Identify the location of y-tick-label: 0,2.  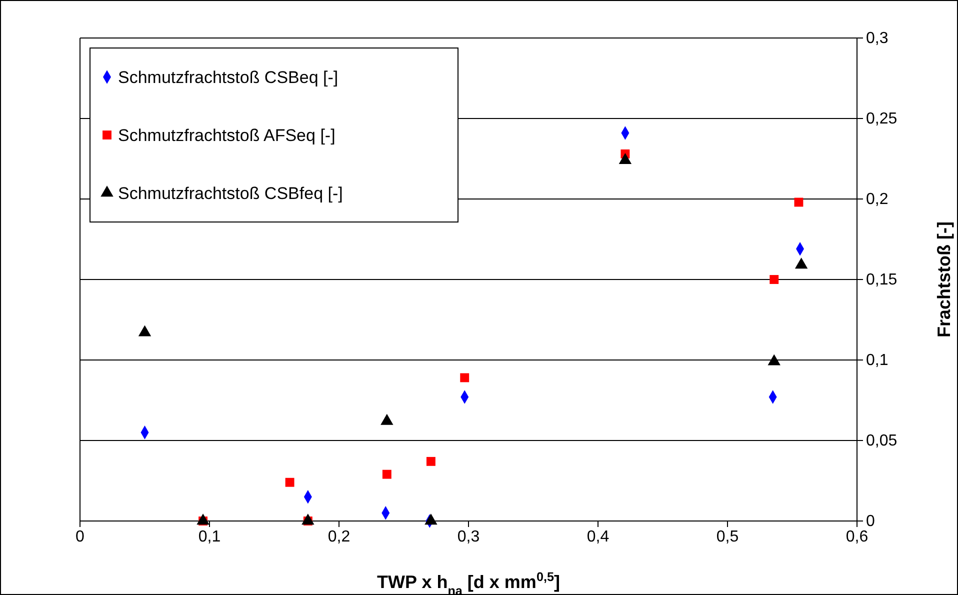
(877, 199).